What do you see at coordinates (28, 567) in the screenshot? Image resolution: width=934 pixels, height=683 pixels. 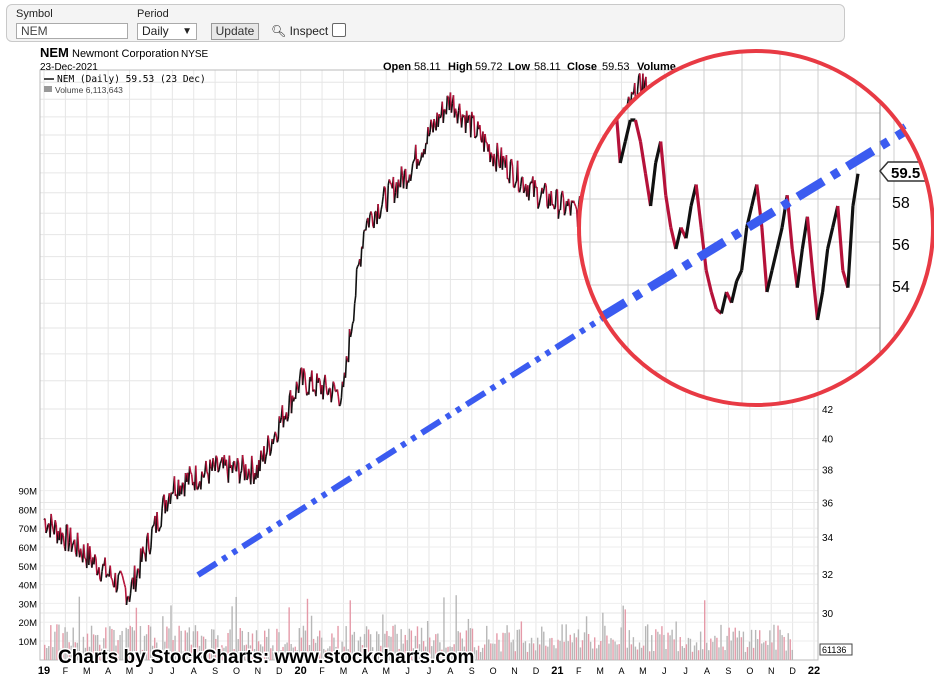 I see `volume-tick-label: 50M` at bounding box center [28, 567].